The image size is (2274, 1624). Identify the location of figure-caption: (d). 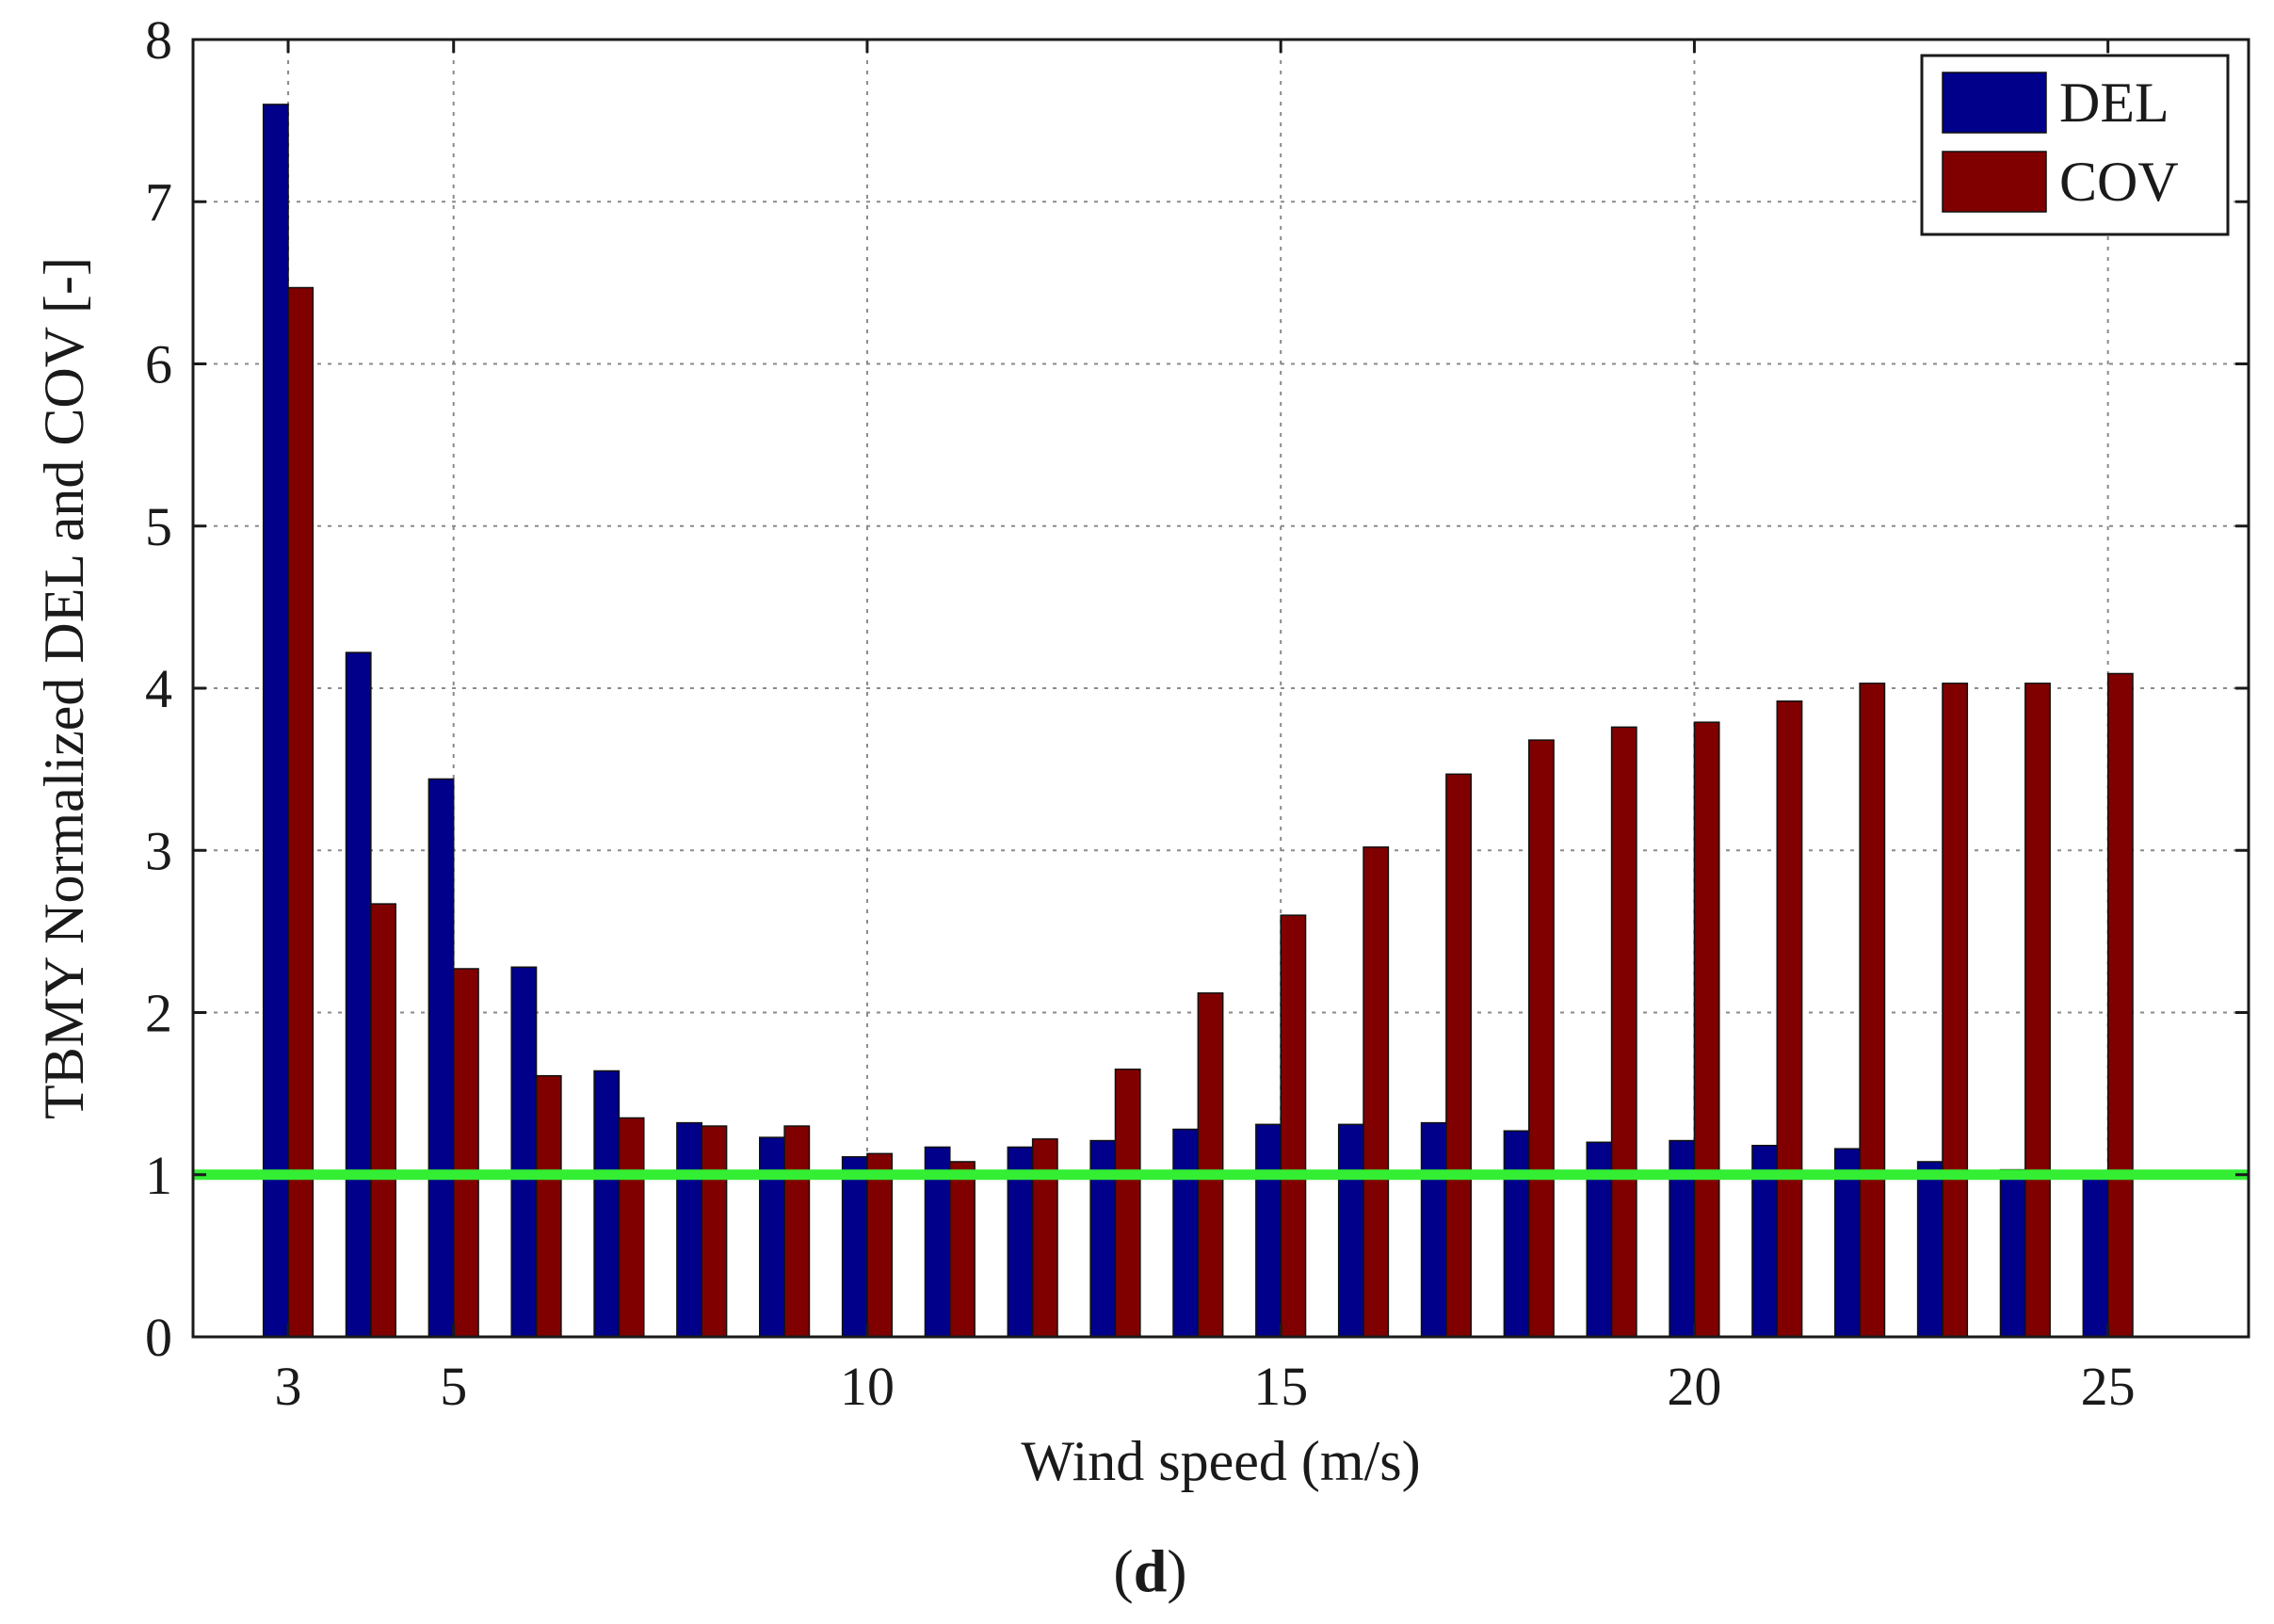
(1149, 1570).